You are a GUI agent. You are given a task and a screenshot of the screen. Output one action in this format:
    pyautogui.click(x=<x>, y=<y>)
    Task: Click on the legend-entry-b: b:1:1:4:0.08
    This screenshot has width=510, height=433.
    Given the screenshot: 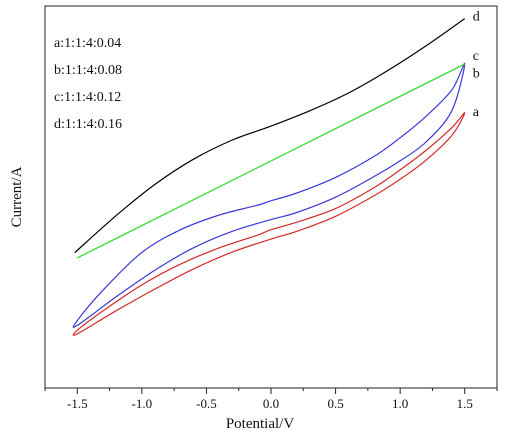 What is the action you would take?
    pyautogui.click(x=88, y=70)
    